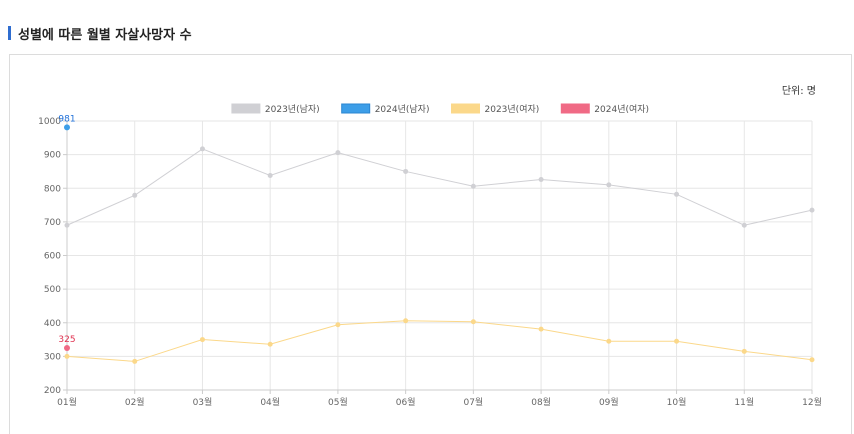  What do you see at coordinates (541, 402) in the screenshot?
I see `x-tick-label: 08월` at bounding box center [541, 402].